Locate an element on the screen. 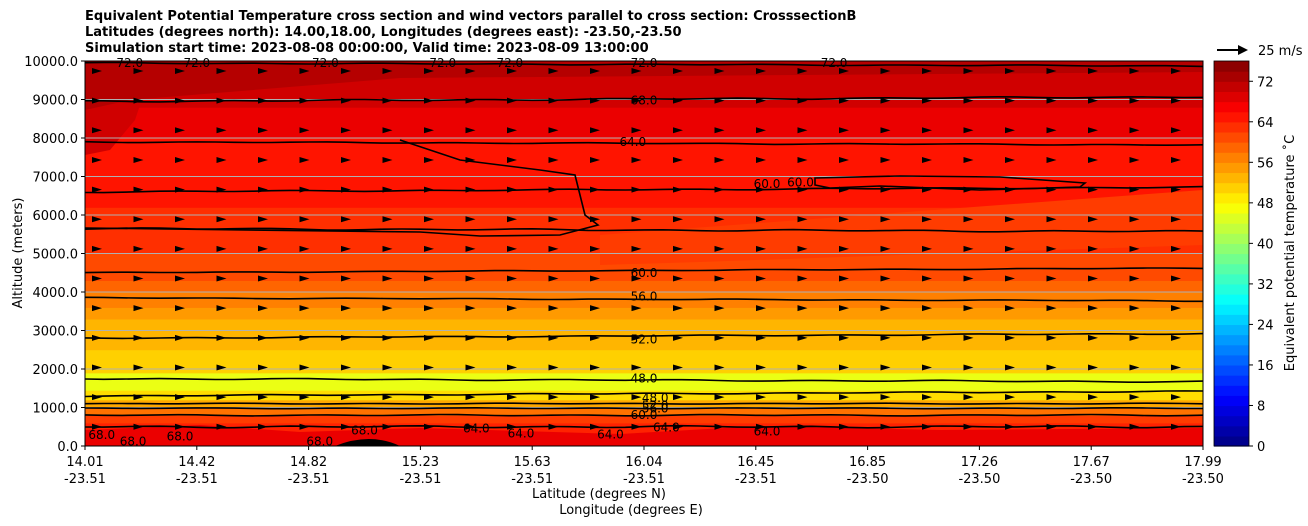 The height and width of the screenshot is (526, 1308). contour-label: 60.0 is located at coordinates (800, 182).